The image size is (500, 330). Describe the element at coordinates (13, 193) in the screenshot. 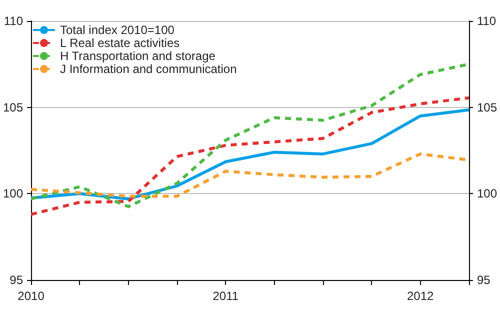

I see `y-tick-label: 100` at that location.